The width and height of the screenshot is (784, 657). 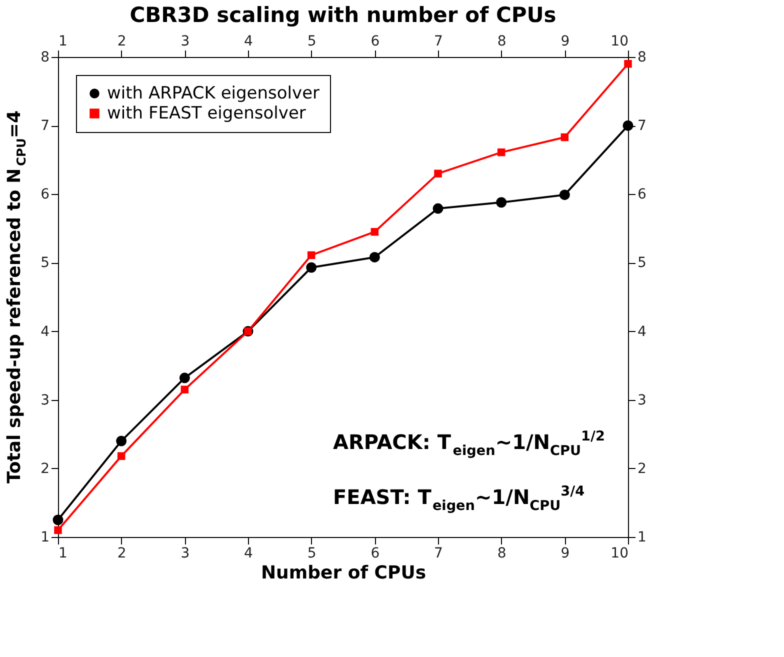 I want to click on y-tick-label: 8, so click(x=45, y=58).